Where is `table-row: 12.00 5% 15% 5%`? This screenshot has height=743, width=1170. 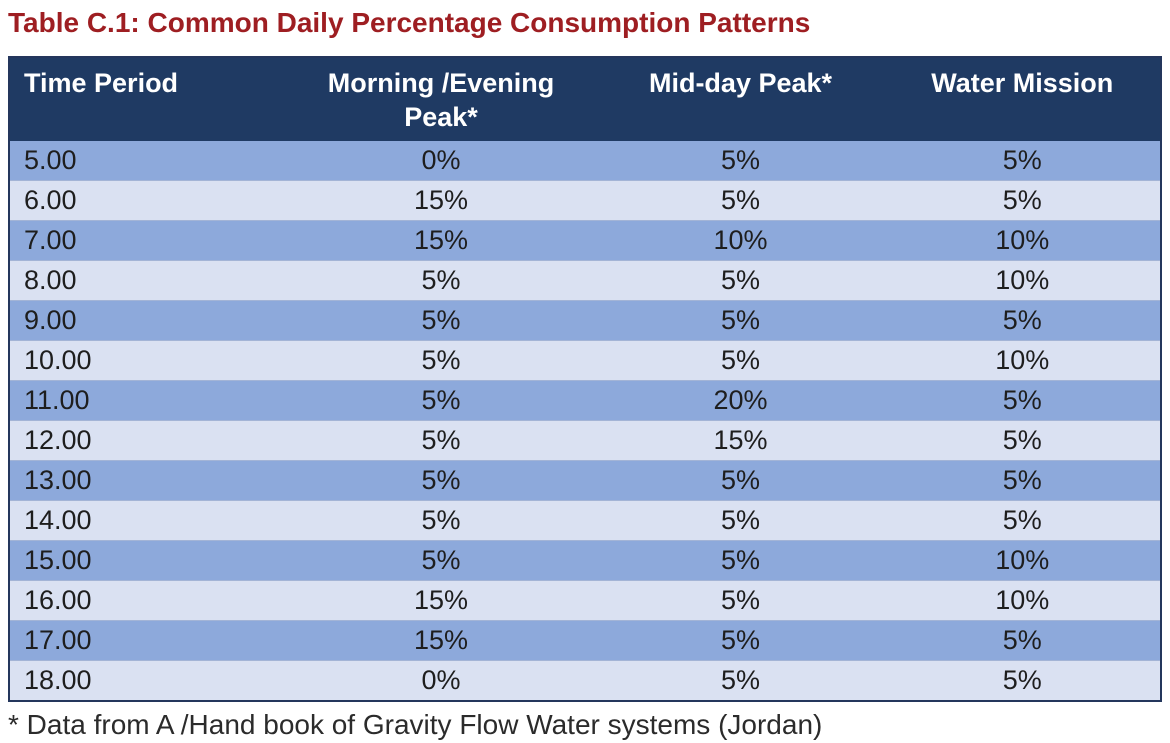 table-row: 12.00 5% 15% 5% is located at coordinates (585, 440).